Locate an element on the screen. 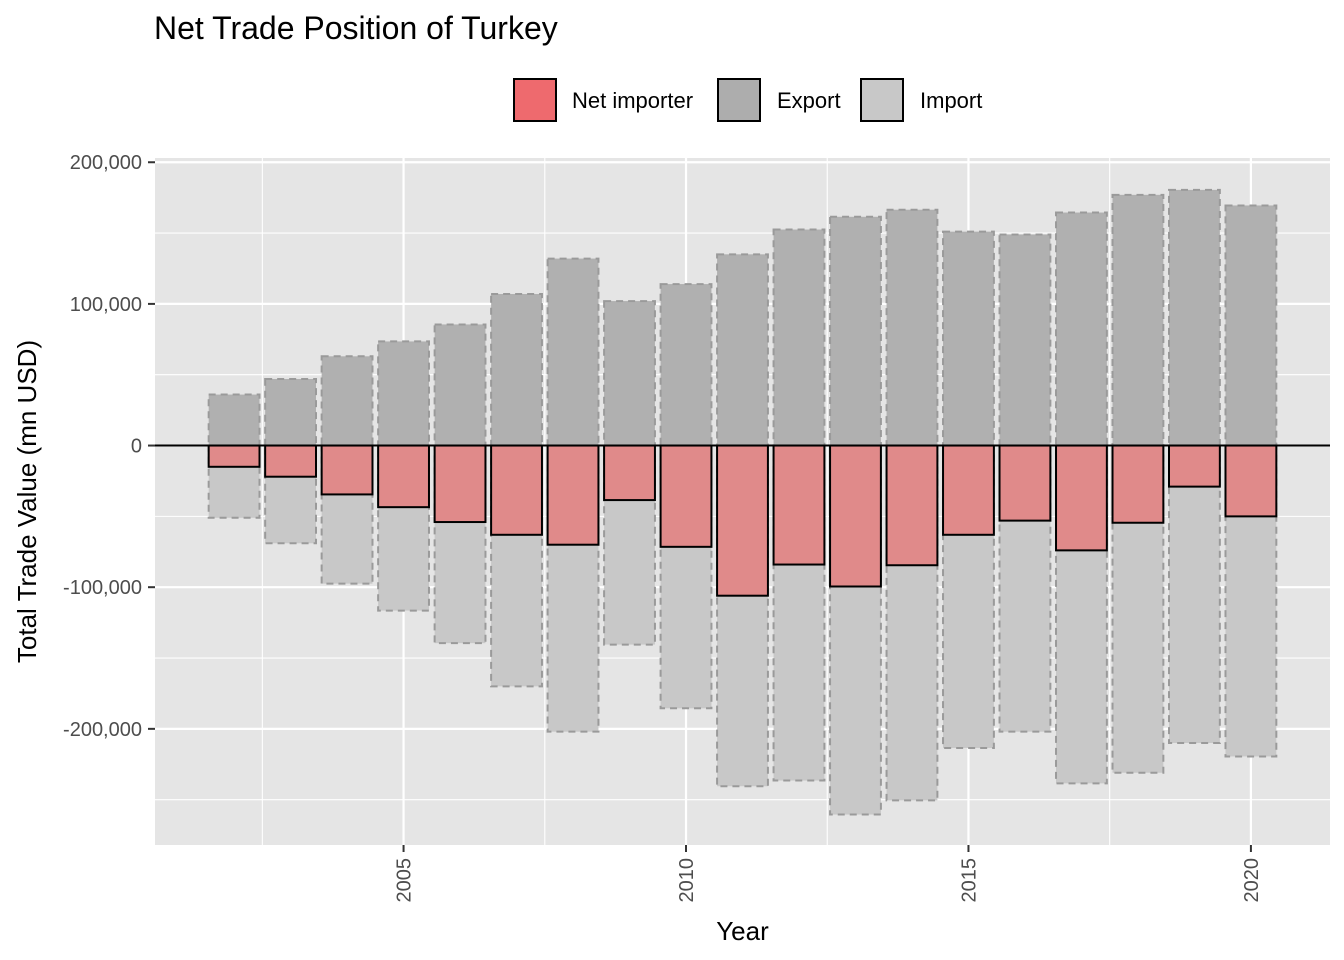  y-axis: 200,000 100,000 0 -100,000 -200,000 is located at coordinates (109, 446).